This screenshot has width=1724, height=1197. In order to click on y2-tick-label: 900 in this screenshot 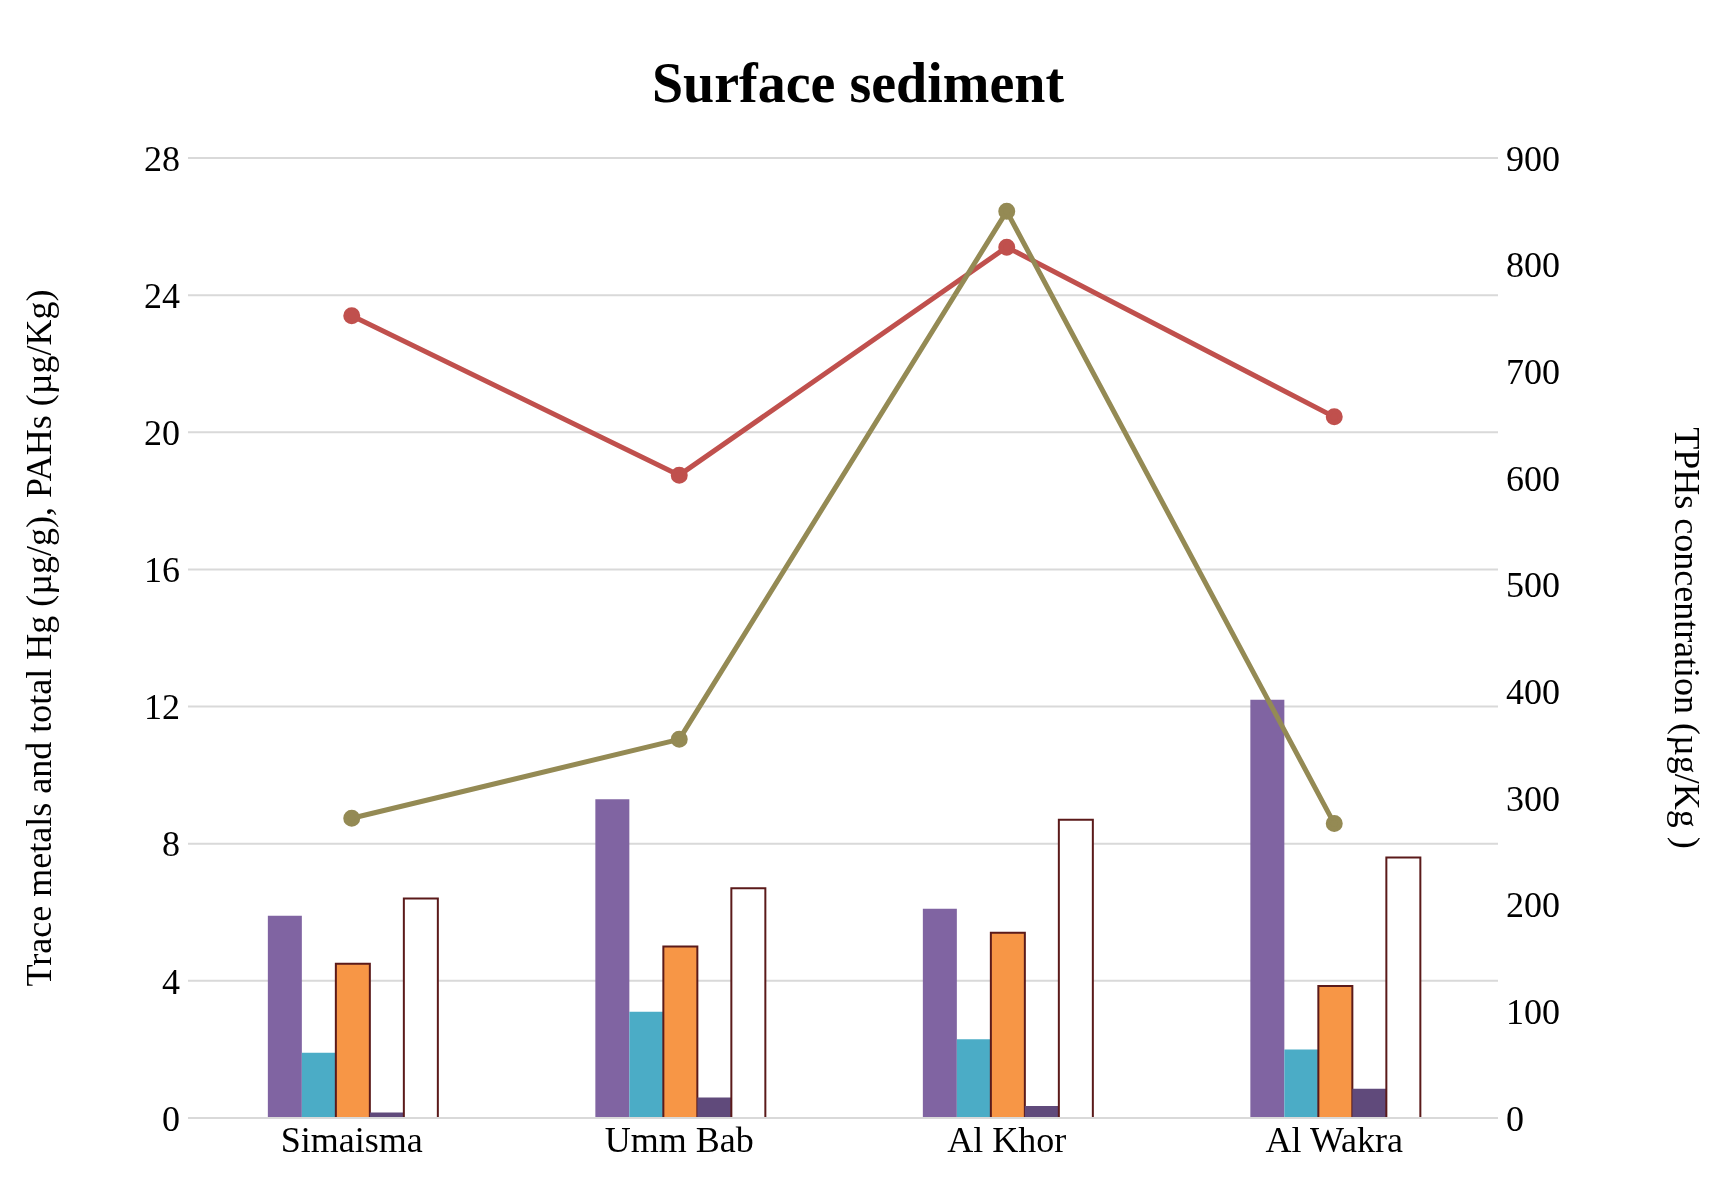, I will do `click(1533, 158)`.